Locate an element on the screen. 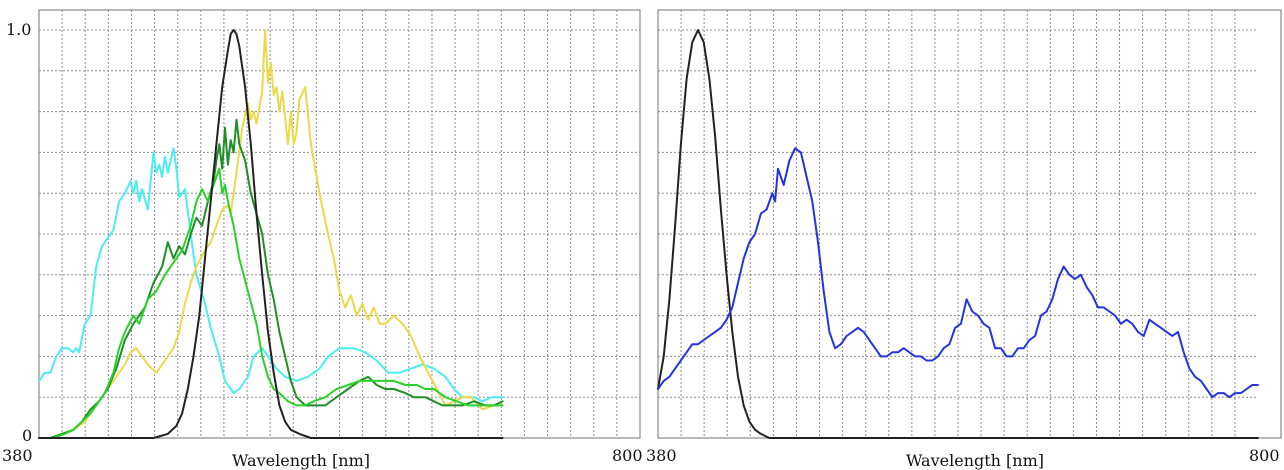 The image size is (1284, 470). left-y-tick-min: 0 is located at coordinates (27, 435).